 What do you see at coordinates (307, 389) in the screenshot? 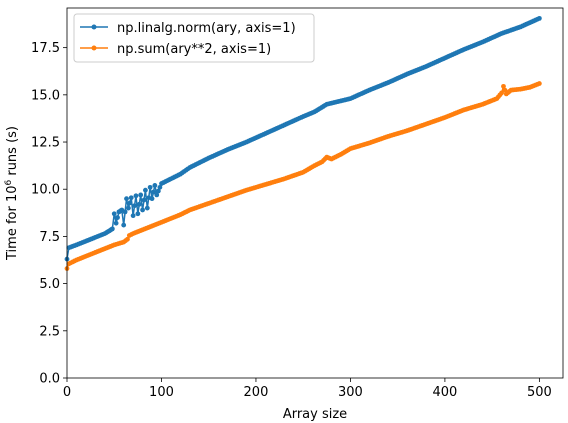
I see `x-axis-ticks: 0 100 200 300 400 500` at bounding box center [307, 389].